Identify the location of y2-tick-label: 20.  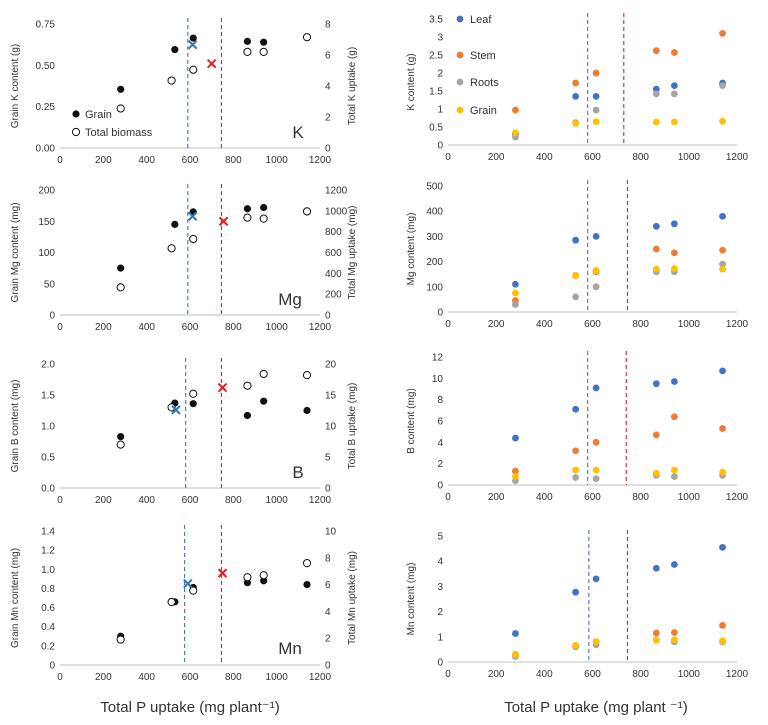
(331, 365).